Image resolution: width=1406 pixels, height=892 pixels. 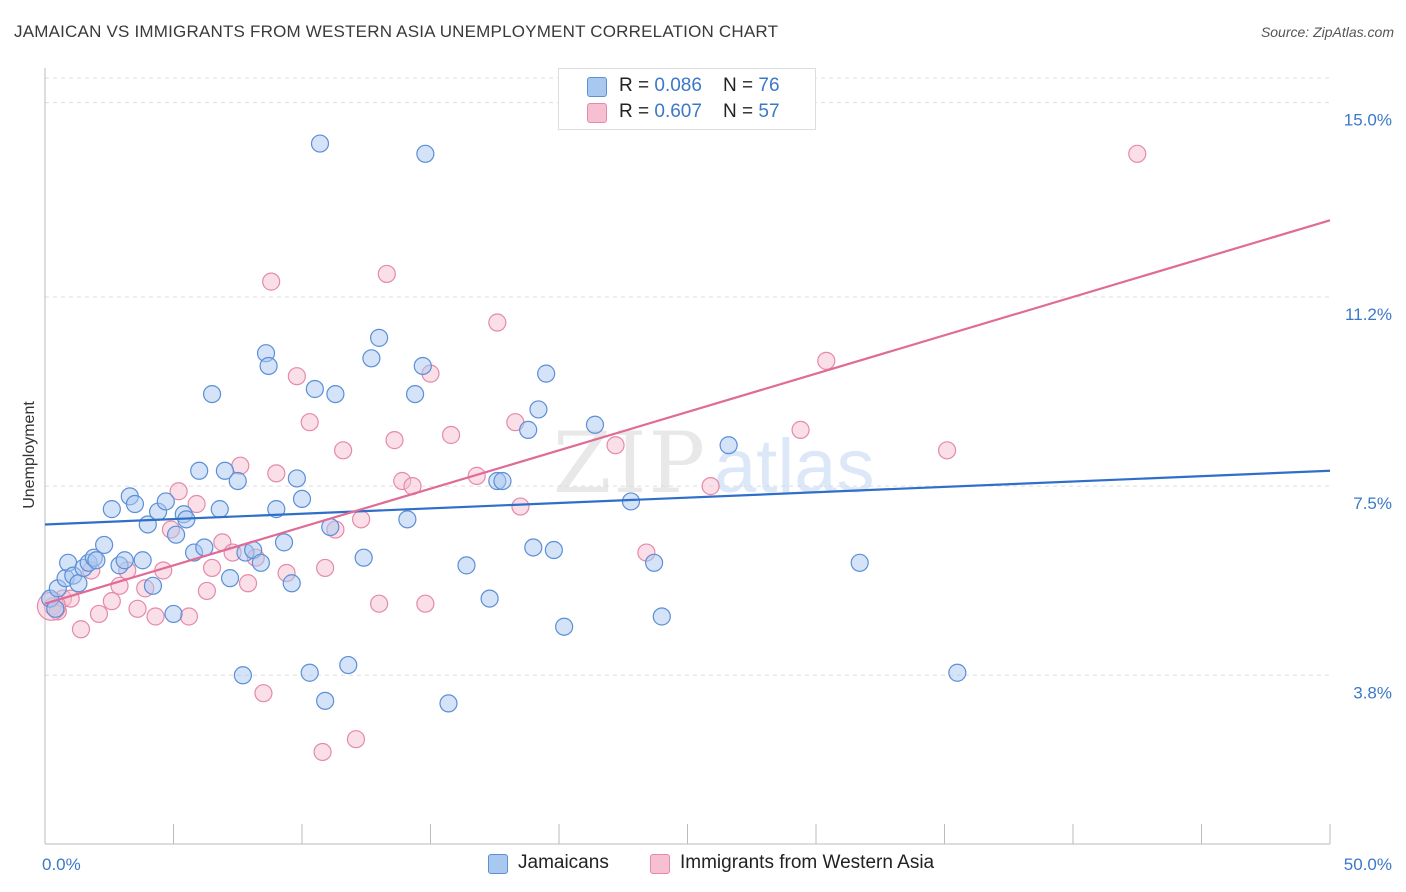 I want to click on legend-r-value: 0.086, so click(x=678, y=85).